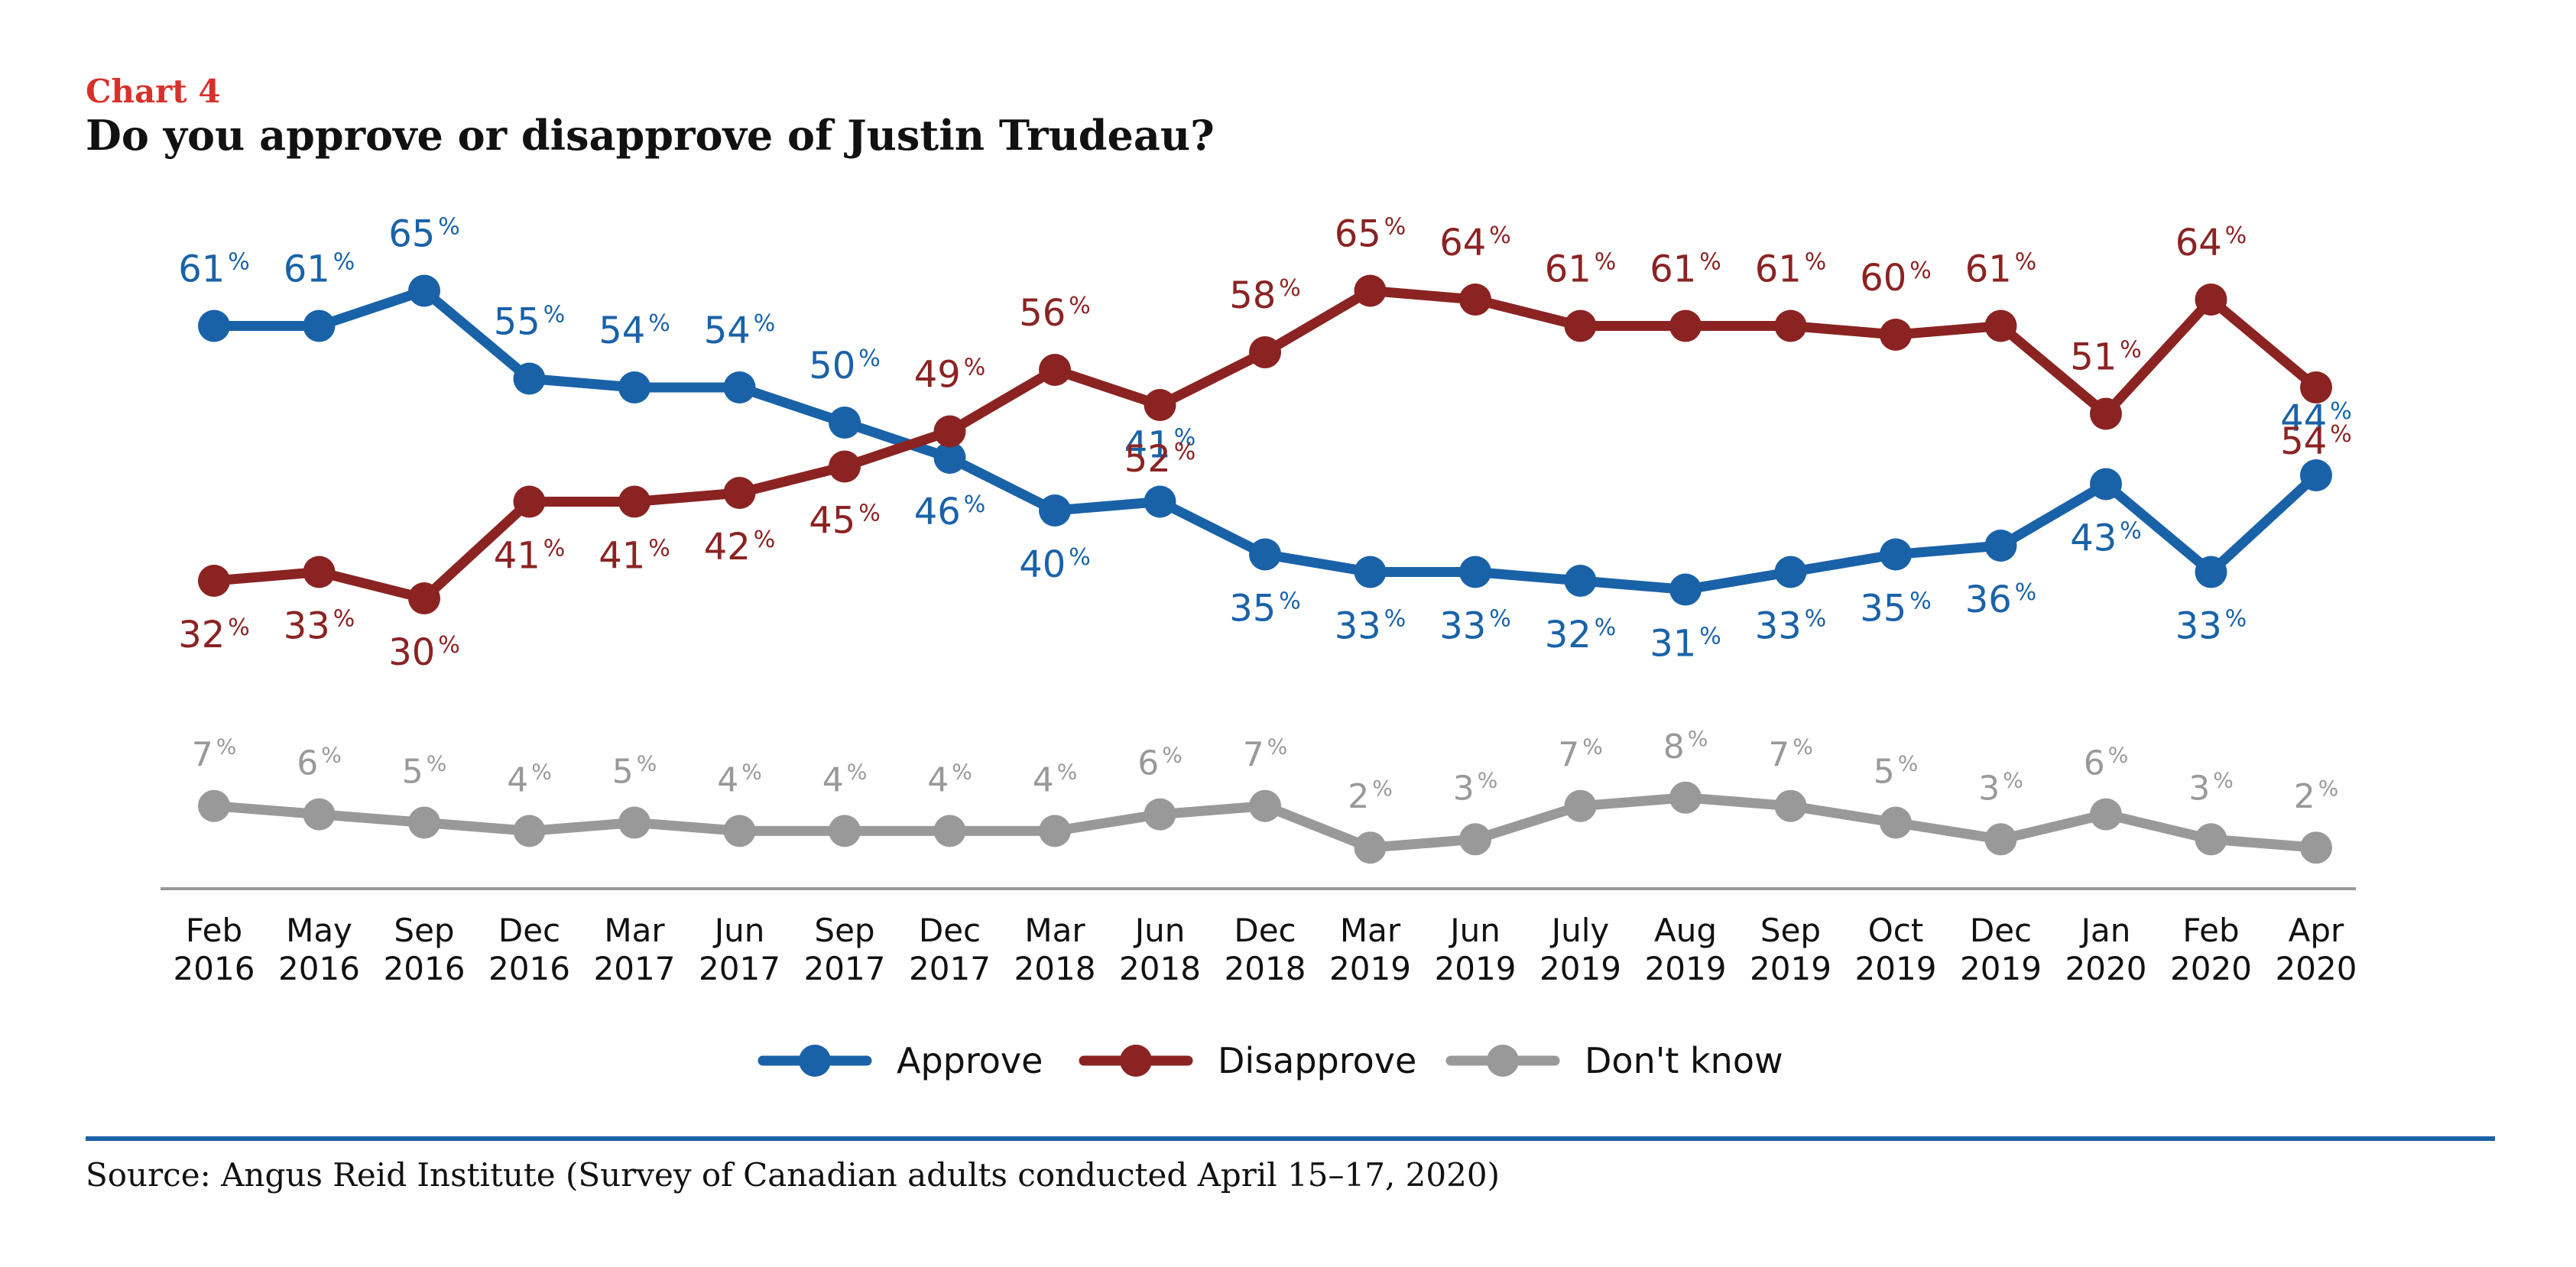 This screenshot has height=1267, width=2576. I want to click on data-label-disapprove: 41%, so click(634, 556).